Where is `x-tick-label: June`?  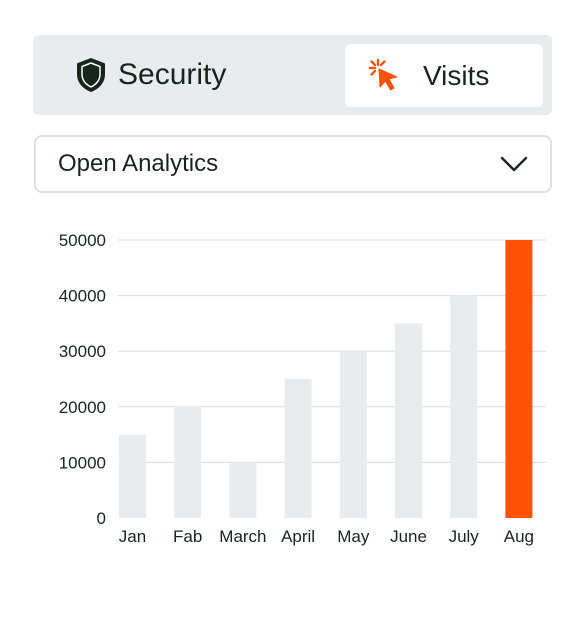
x-tick-label: June is located at coordinates (408, 536).